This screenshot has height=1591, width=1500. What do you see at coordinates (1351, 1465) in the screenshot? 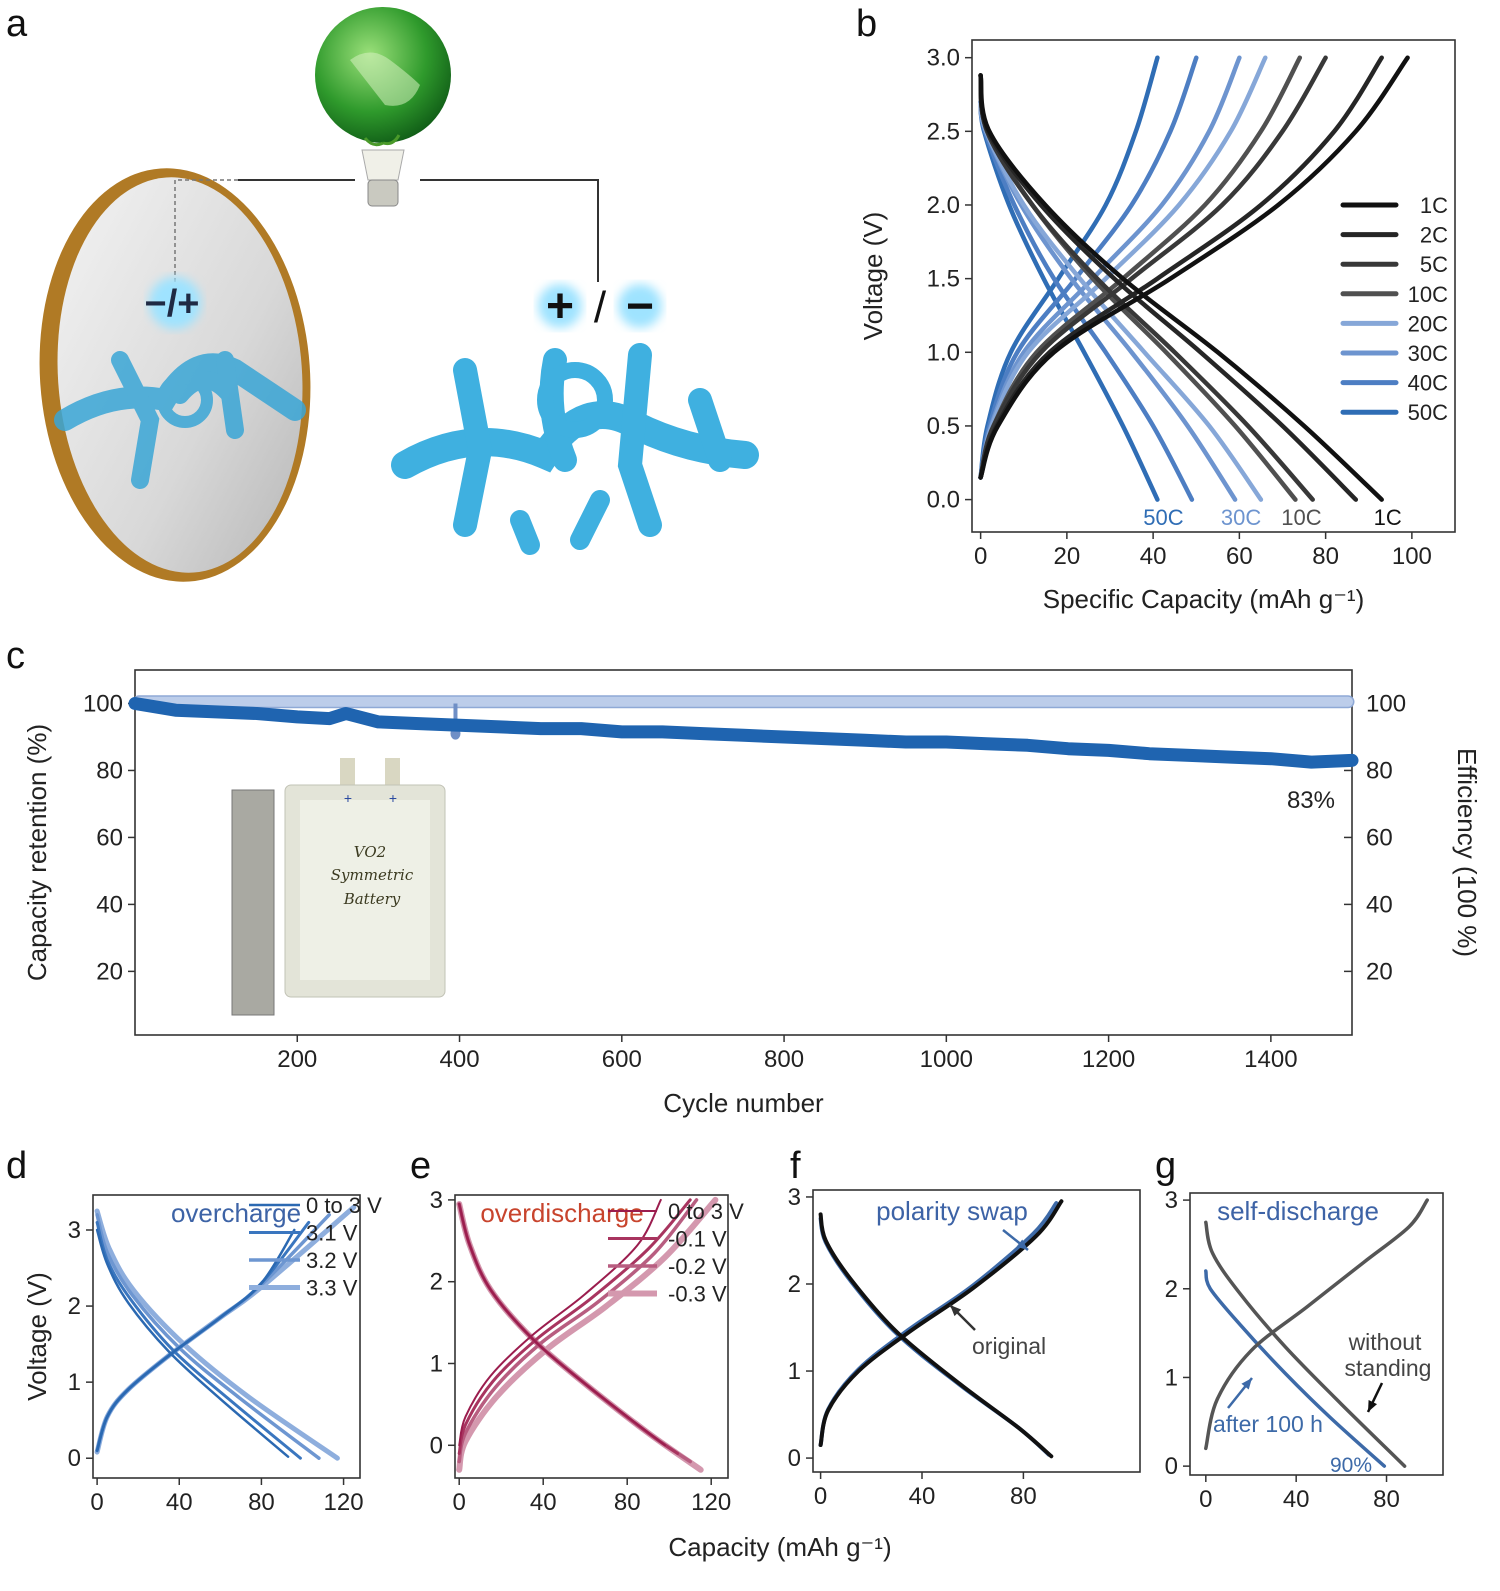
I see `retention-90-label: 90%` at bounding box center [1351, 1465].